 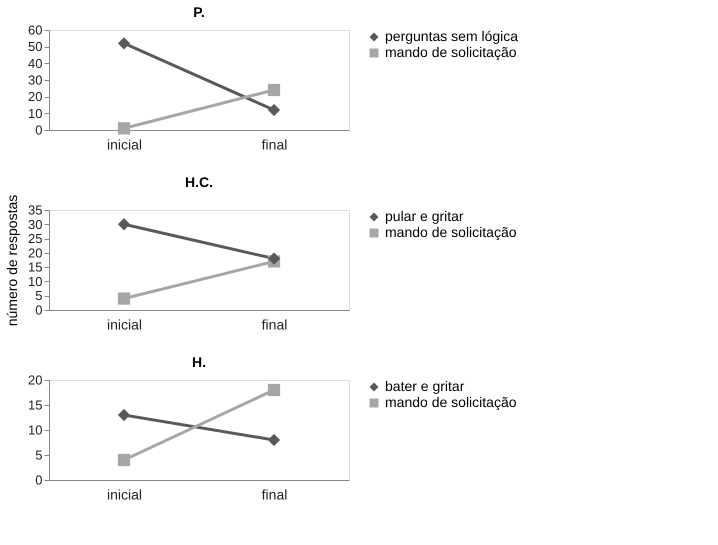 What do you see at coordinates (425, 386) in the screenshot?
I see `legend-label: bater e gritar` at bounding box center [425, 386].